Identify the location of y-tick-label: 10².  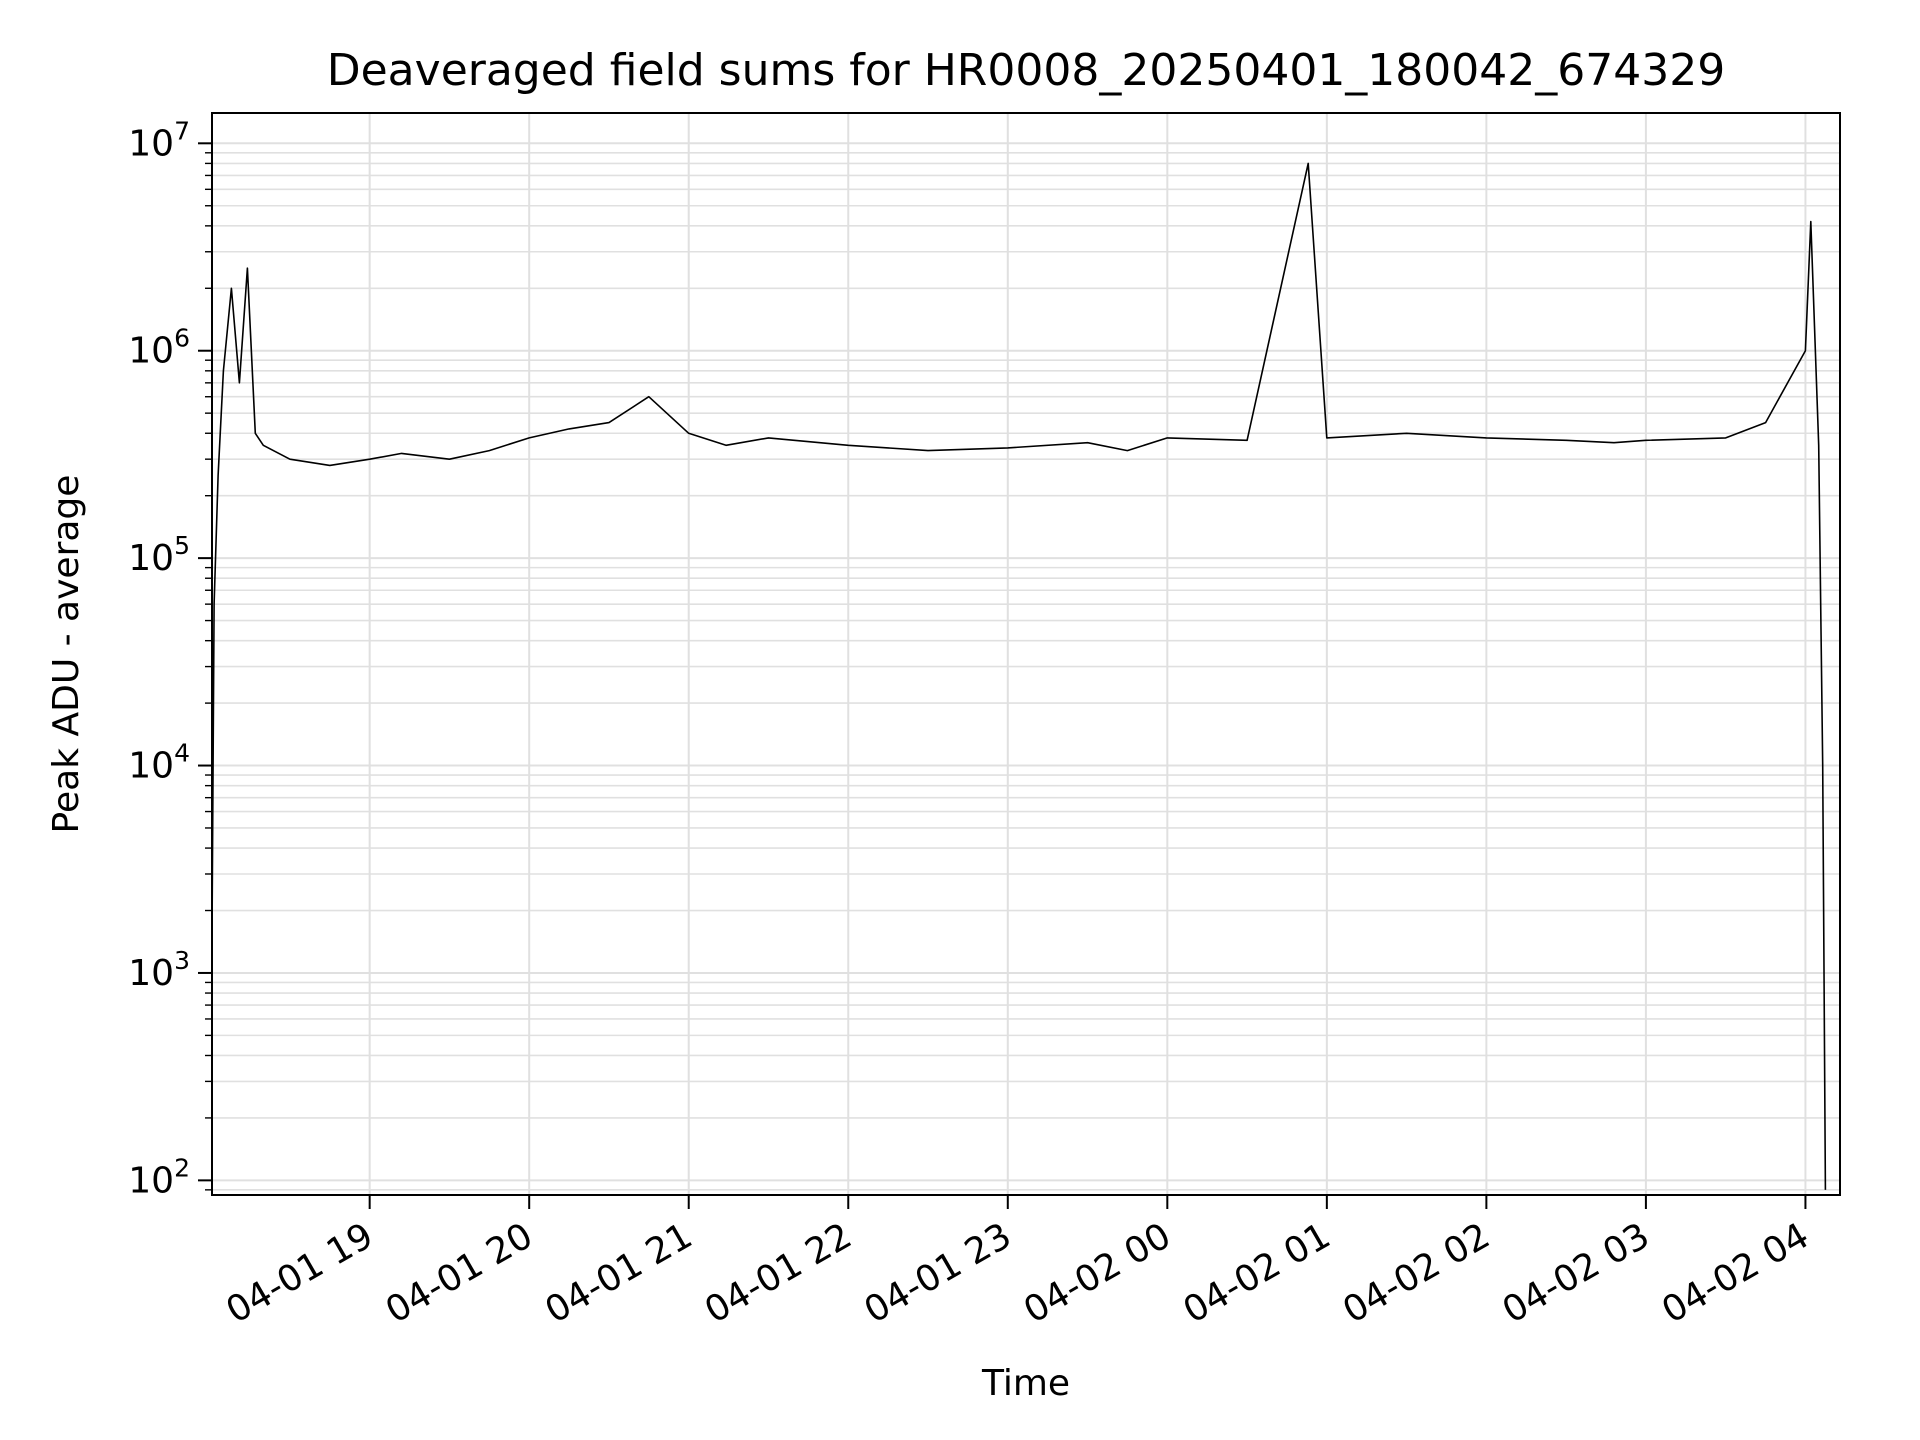
(159, 1177).